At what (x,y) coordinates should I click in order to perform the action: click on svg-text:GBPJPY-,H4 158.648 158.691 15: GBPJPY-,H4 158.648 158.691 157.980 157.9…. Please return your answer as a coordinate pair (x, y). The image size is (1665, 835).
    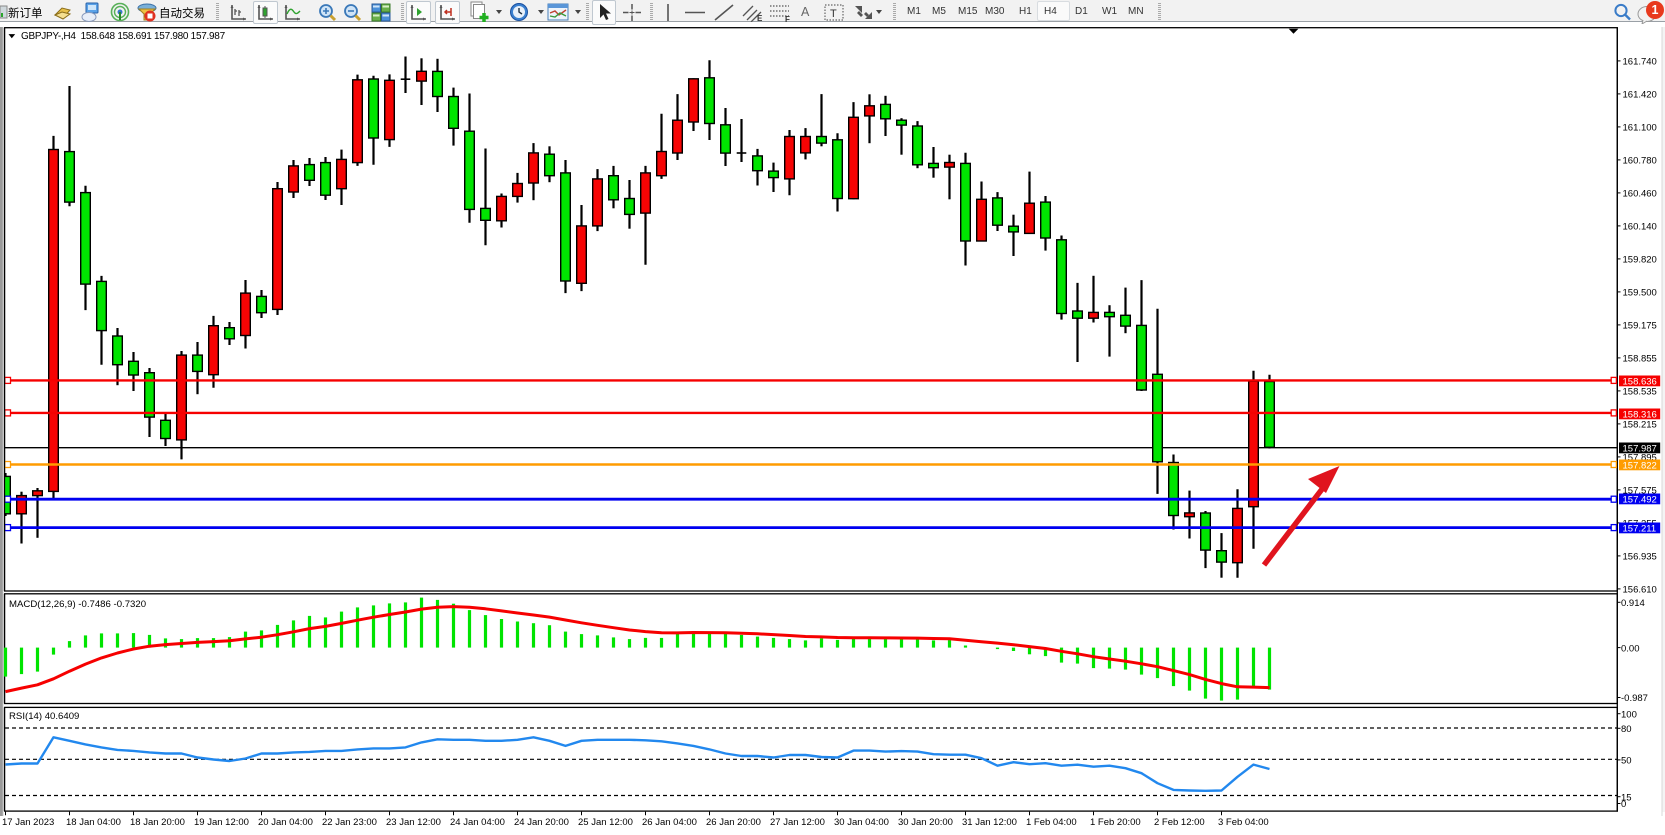
    Looking at the image, I should click on (123, 36).